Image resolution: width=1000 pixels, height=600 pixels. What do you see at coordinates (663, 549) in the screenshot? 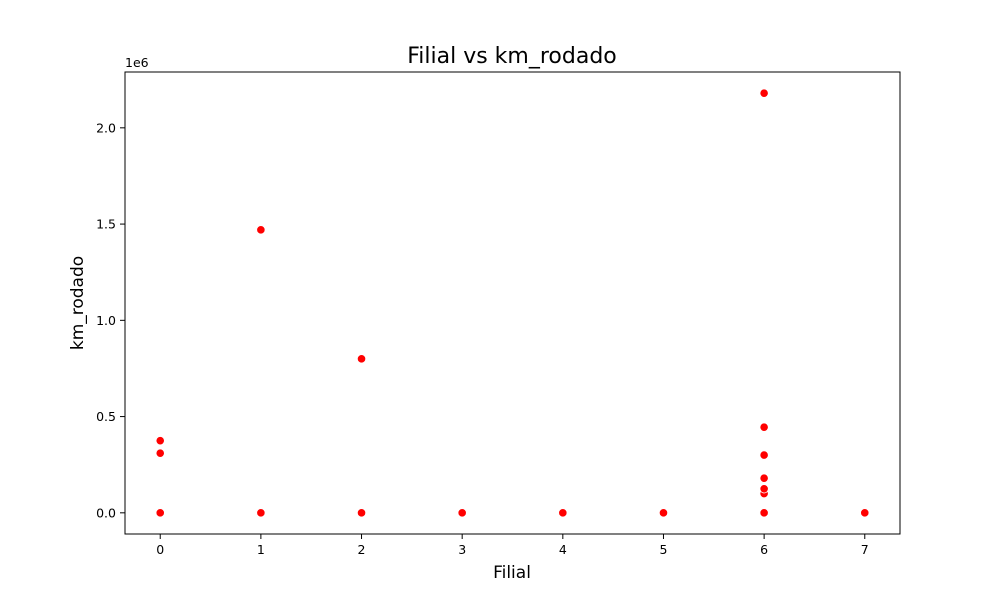
I see `x-tick-label: 5` at bounding box center [663, 549].